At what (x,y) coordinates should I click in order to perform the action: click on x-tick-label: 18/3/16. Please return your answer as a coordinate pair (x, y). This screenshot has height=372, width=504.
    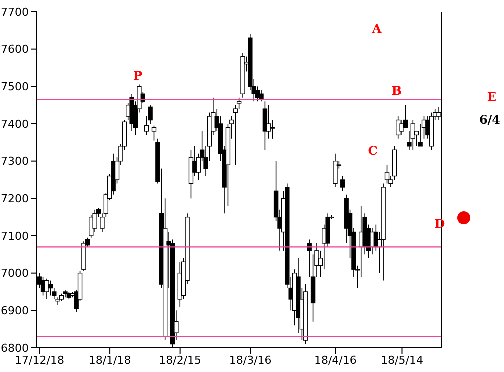
    Looking at the image, I should click on (250, 360).